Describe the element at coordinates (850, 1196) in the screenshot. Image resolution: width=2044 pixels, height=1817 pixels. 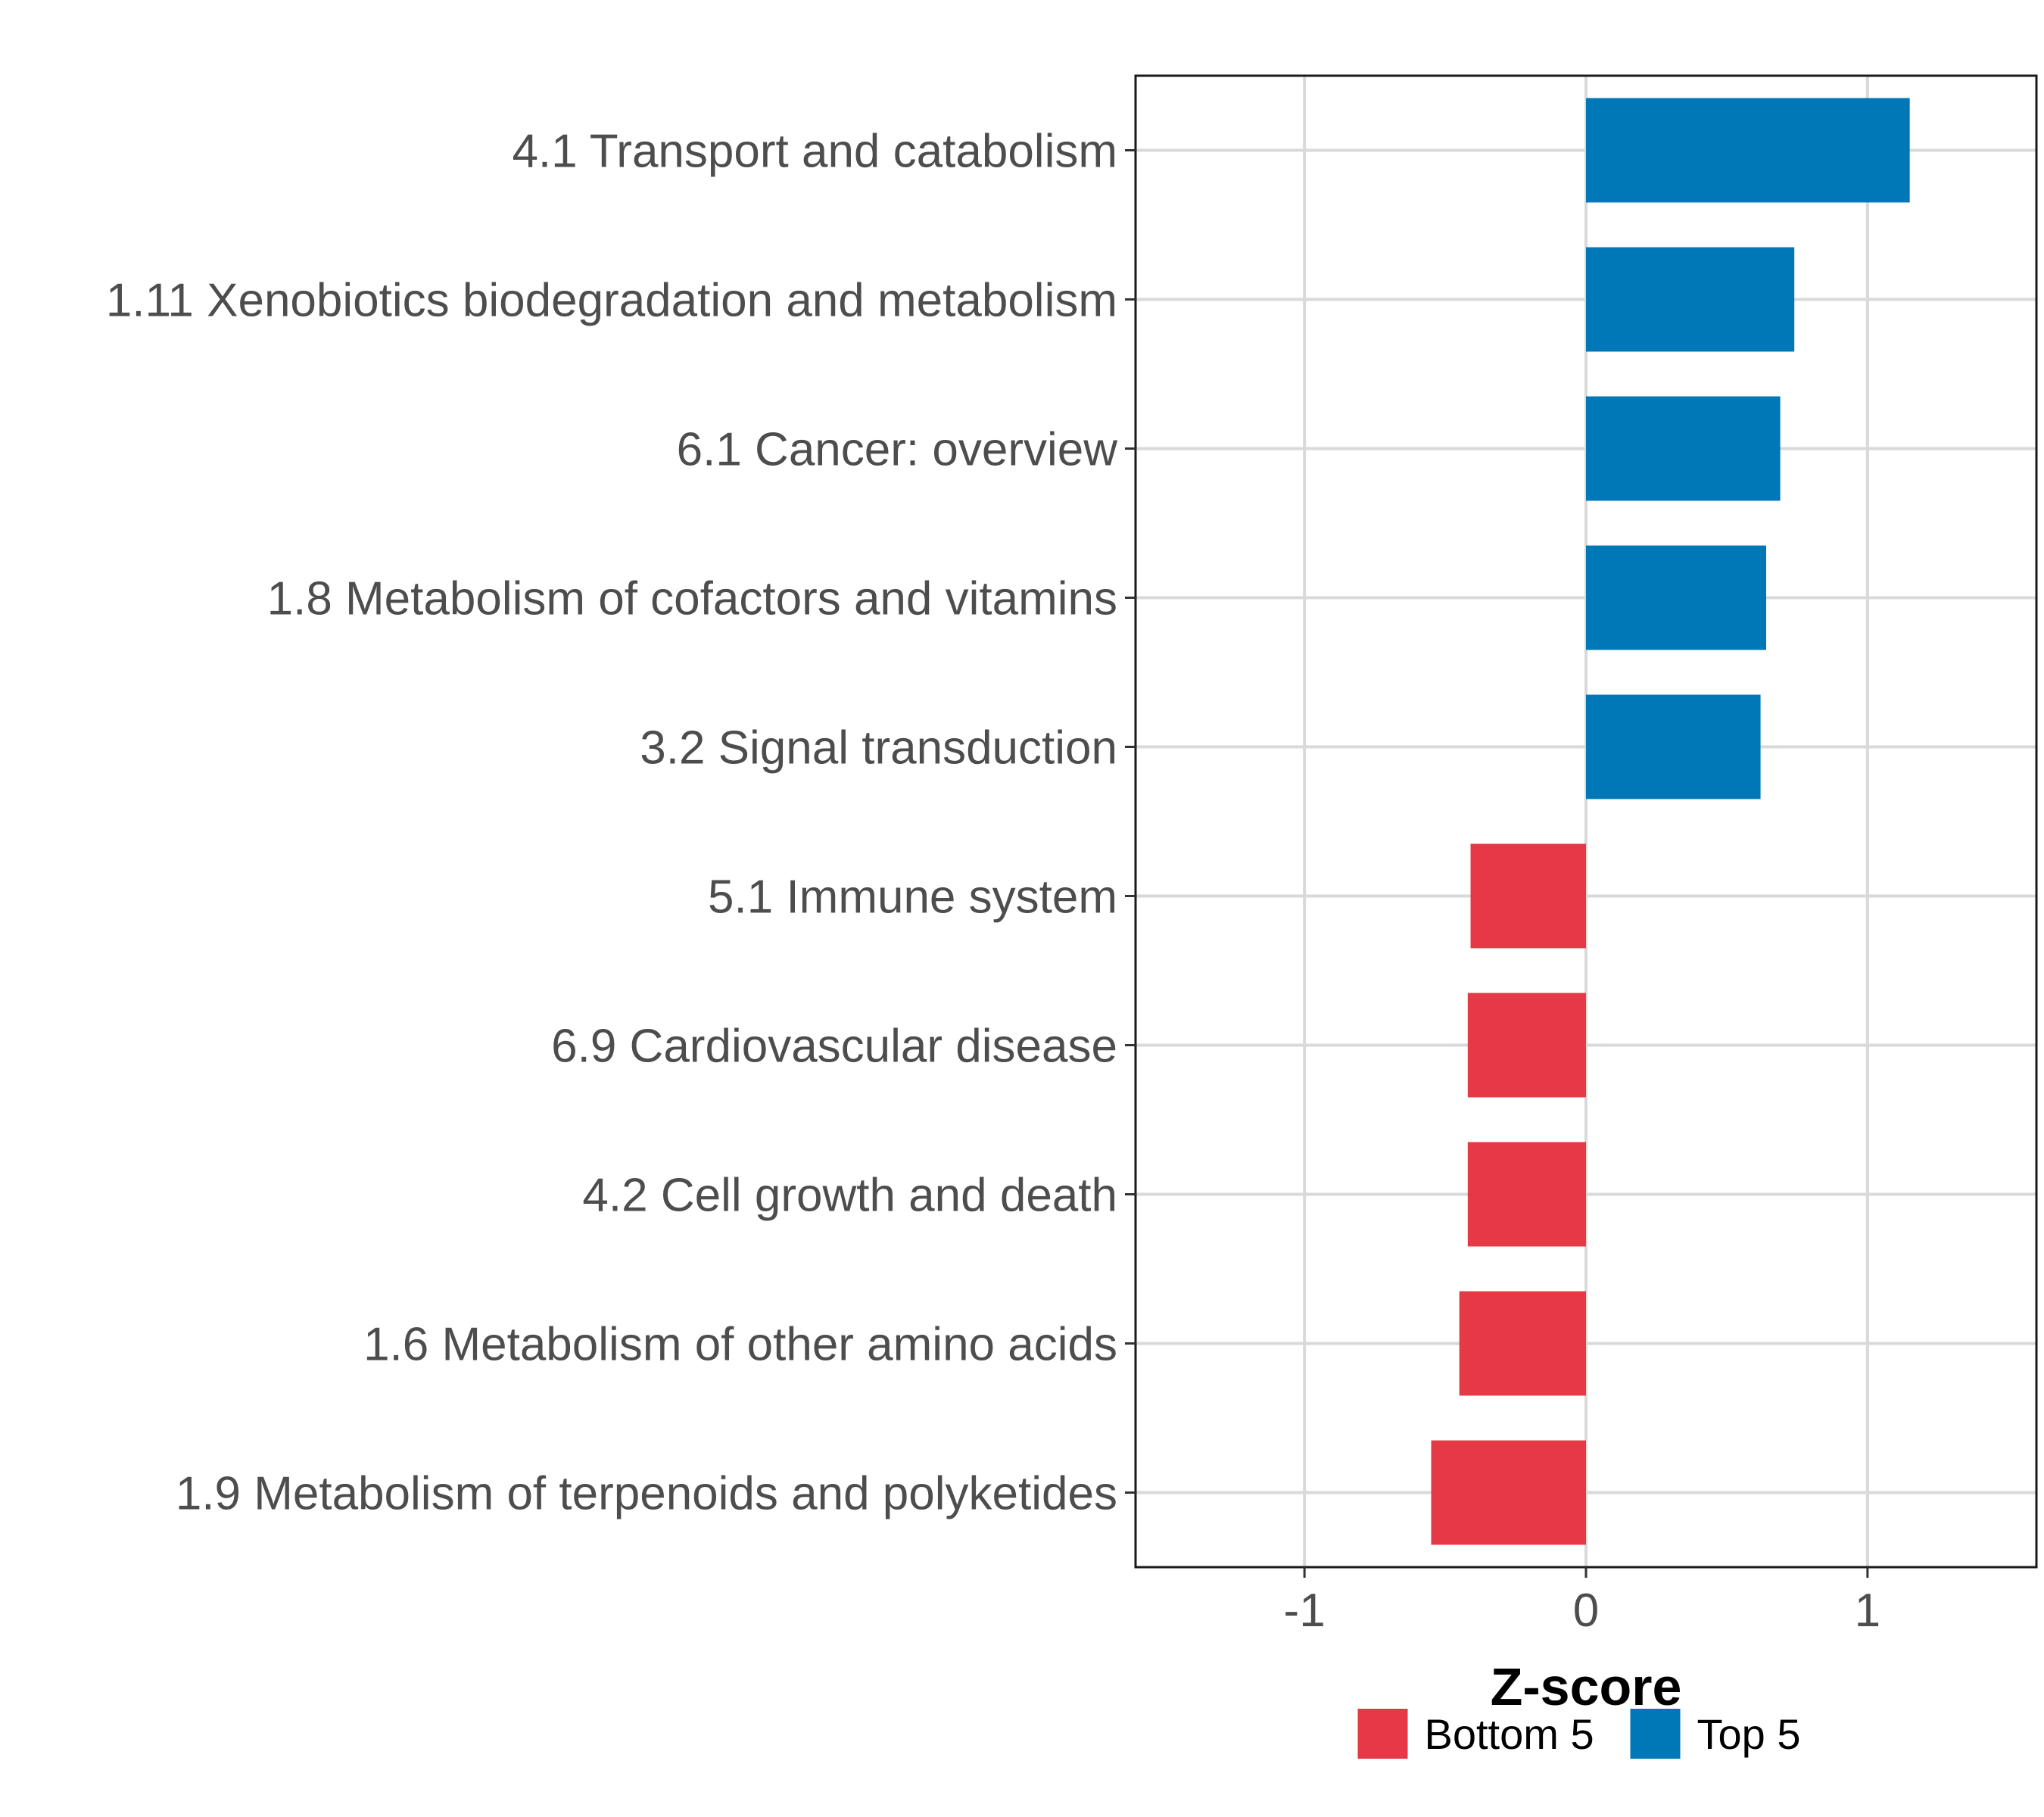
I see `y-tick-label: 4.2 Cell growth and death` at that location.